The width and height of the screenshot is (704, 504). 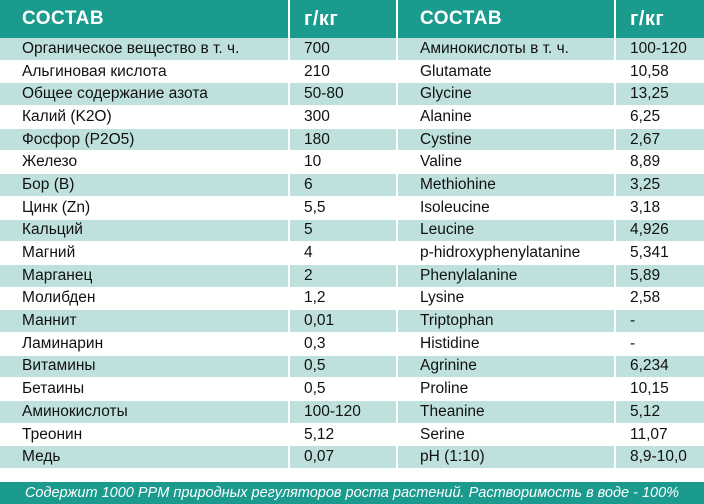 I want to click on table-row: Треонин 5,12 Serine 11,07, so click(x=352, y=435).